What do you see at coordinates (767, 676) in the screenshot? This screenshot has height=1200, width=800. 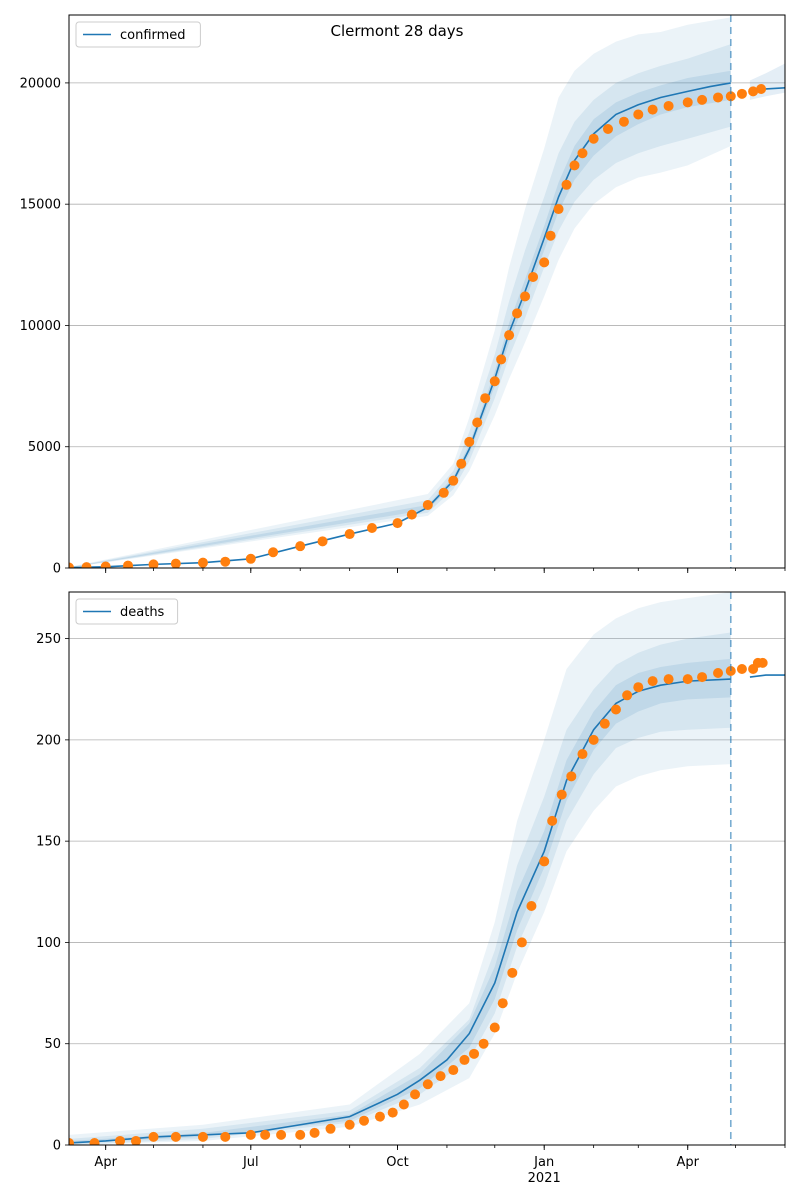 I see `series-line-deaths` at bounding box center [767, 676].